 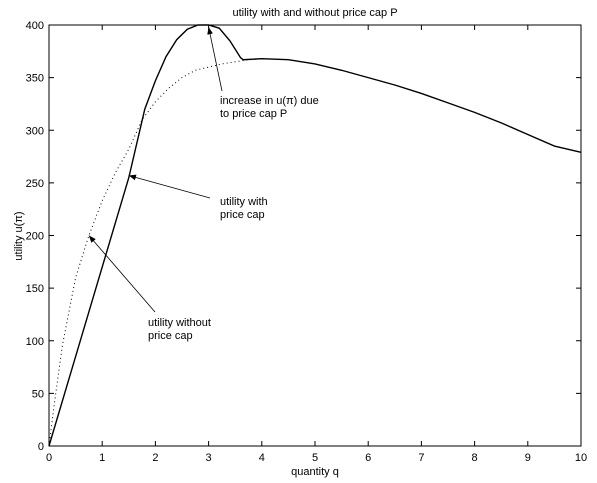 I want to click on annotation-text: increase in u(π) due to price cap P, so click(x=271, y=107).